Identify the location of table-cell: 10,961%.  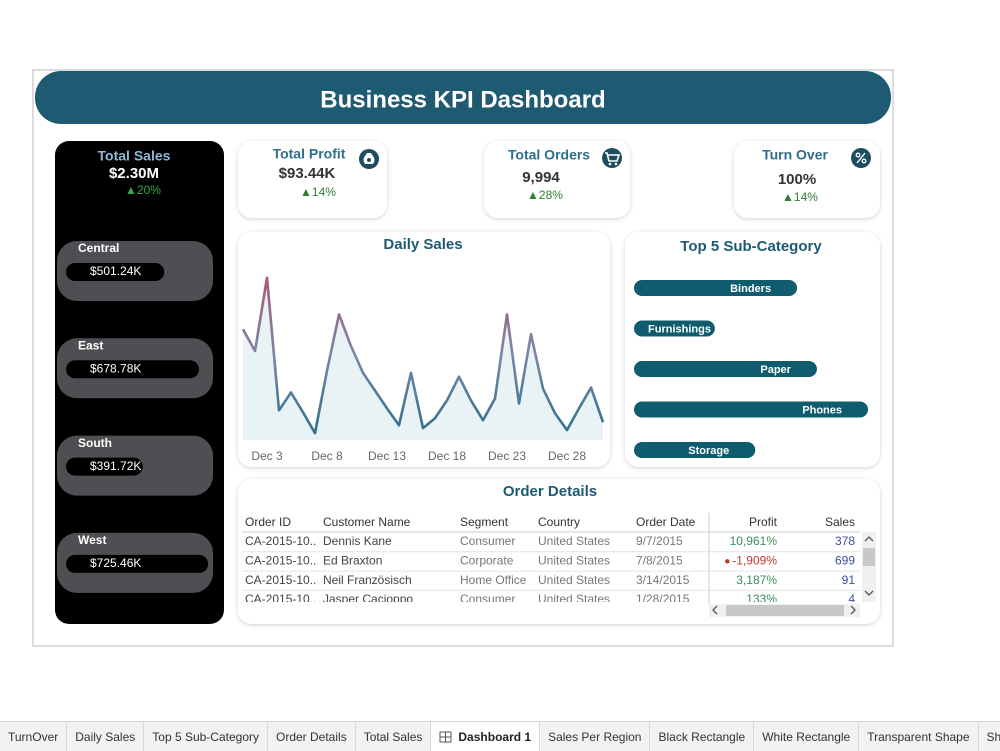
(754, 541).